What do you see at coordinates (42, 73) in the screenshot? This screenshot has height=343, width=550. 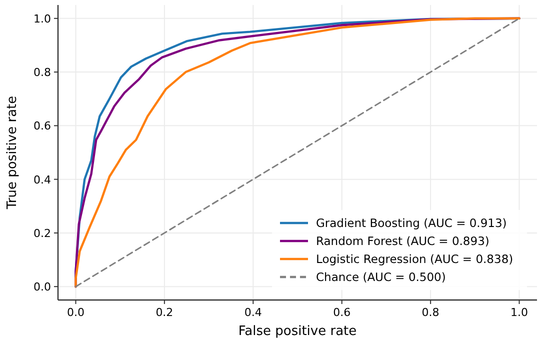 I see `y-tick-label: 0.8` at bounding box center [42, 73].